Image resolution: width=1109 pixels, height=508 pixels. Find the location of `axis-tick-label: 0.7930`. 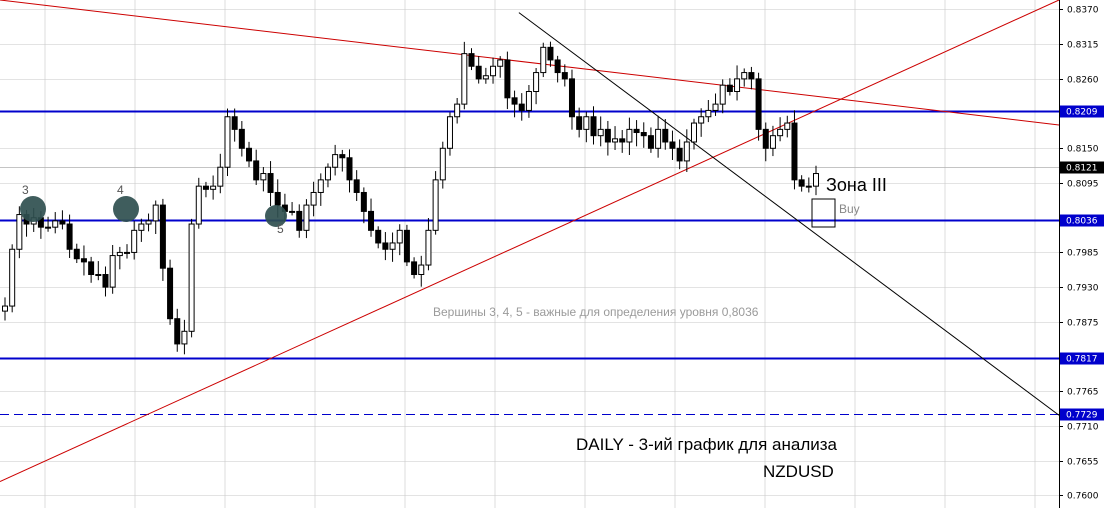

axis-tick-label: 0.7930 is located at coordinates (1083, 289).